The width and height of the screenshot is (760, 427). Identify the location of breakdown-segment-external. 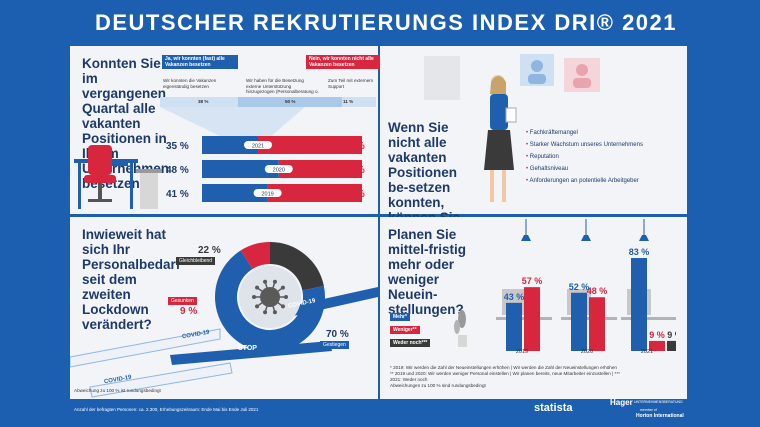
(290, 102).